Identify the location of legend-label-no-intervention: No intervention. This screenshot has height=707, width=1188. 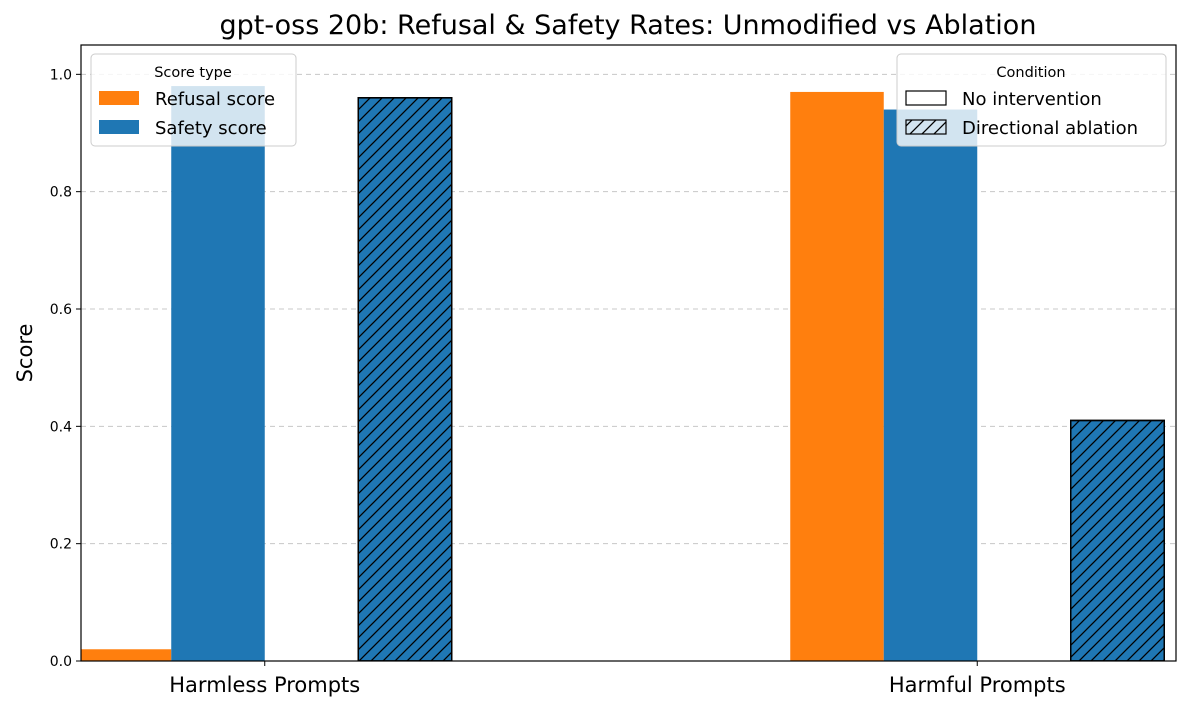
(1032, 99).